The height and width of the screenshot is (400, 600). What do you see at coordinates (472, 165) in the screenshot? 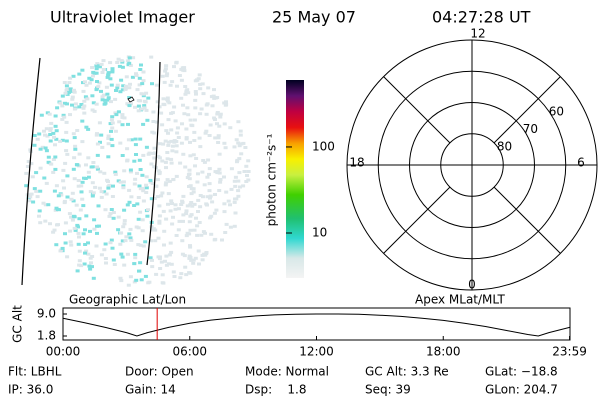
I see `polar-ring` at bounding box center [472, 165].